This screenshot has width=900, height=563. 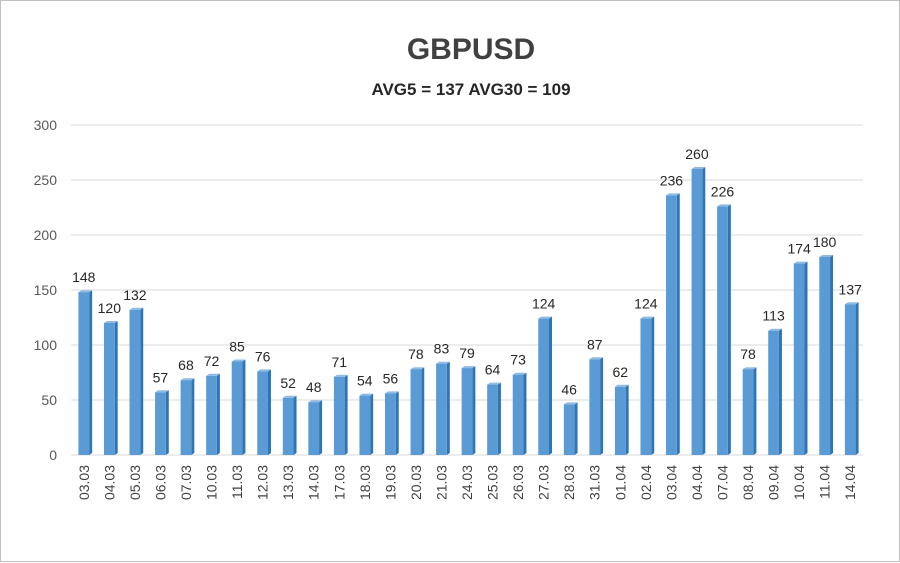 I want to click on x-tick-label: 20.03, so click(x=416, y=482).